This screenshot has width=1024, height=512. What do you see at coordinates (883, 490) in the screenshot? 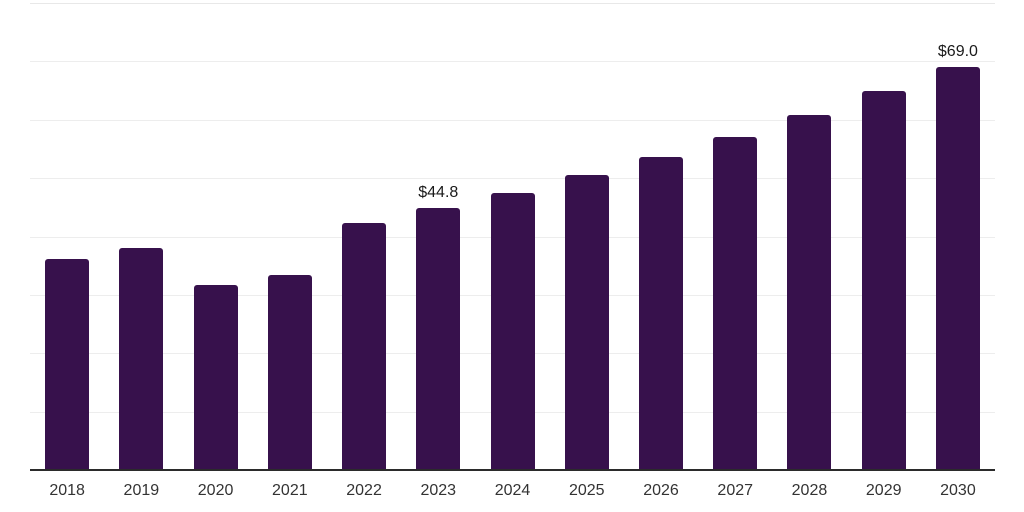
I see `x-tick-label-2029: 2029` at bounding box center [883, 490].